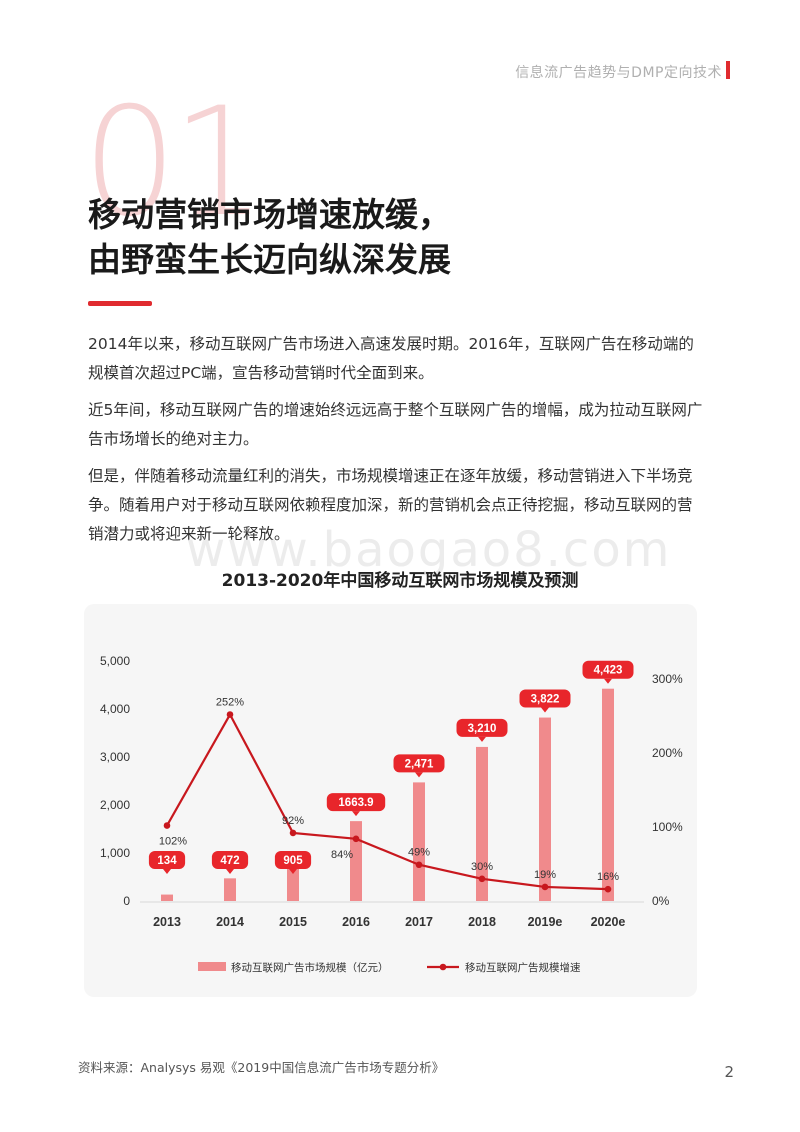 The width and height of the screenshot is (800, 1132). I want to click on legend-bar-swatch, so click(212, 966).